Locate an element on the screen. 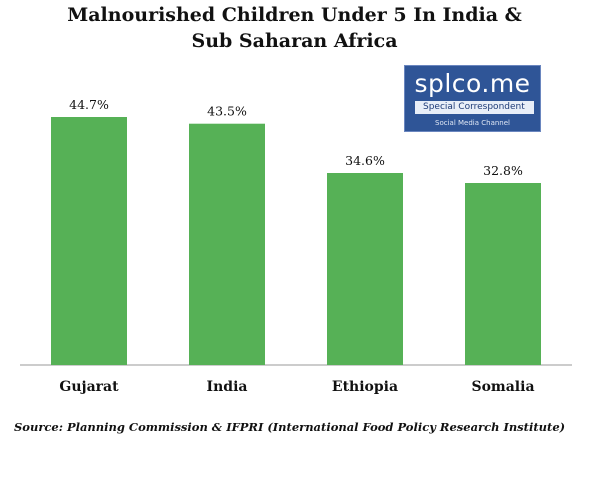  data-label-ethiopia: 34.6% is located at coordinates (365, 160).